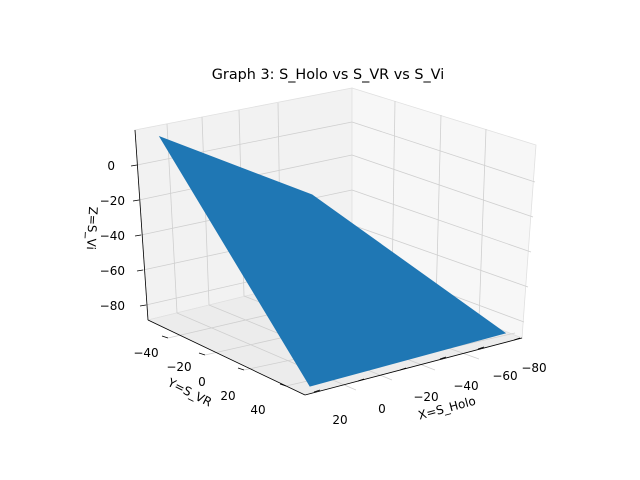  I want to click on y-tick-label: 20, so click(227, 396).